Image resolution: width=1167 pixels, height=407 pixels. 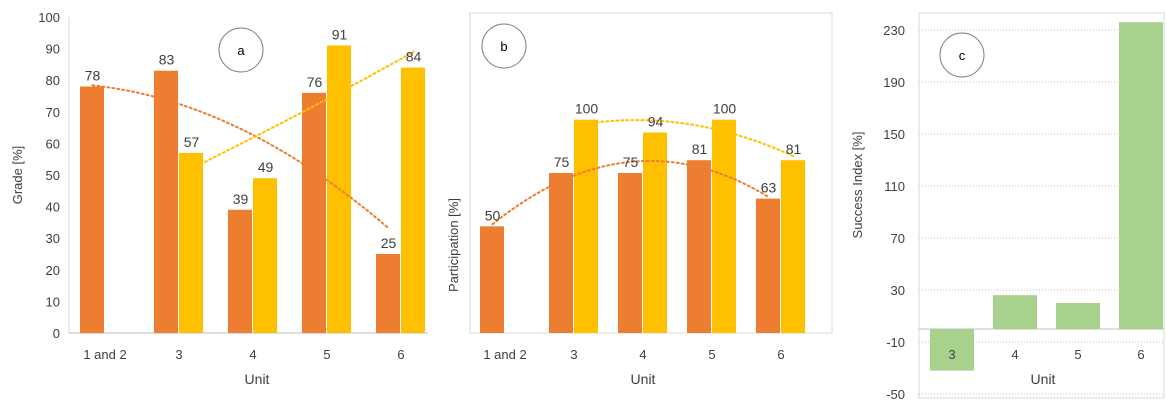 What do you see at coordinates (1043, 379) in the screenshot?
I see `panel-c-x-axis-title: Unit` at bounding box center [1043, 379].